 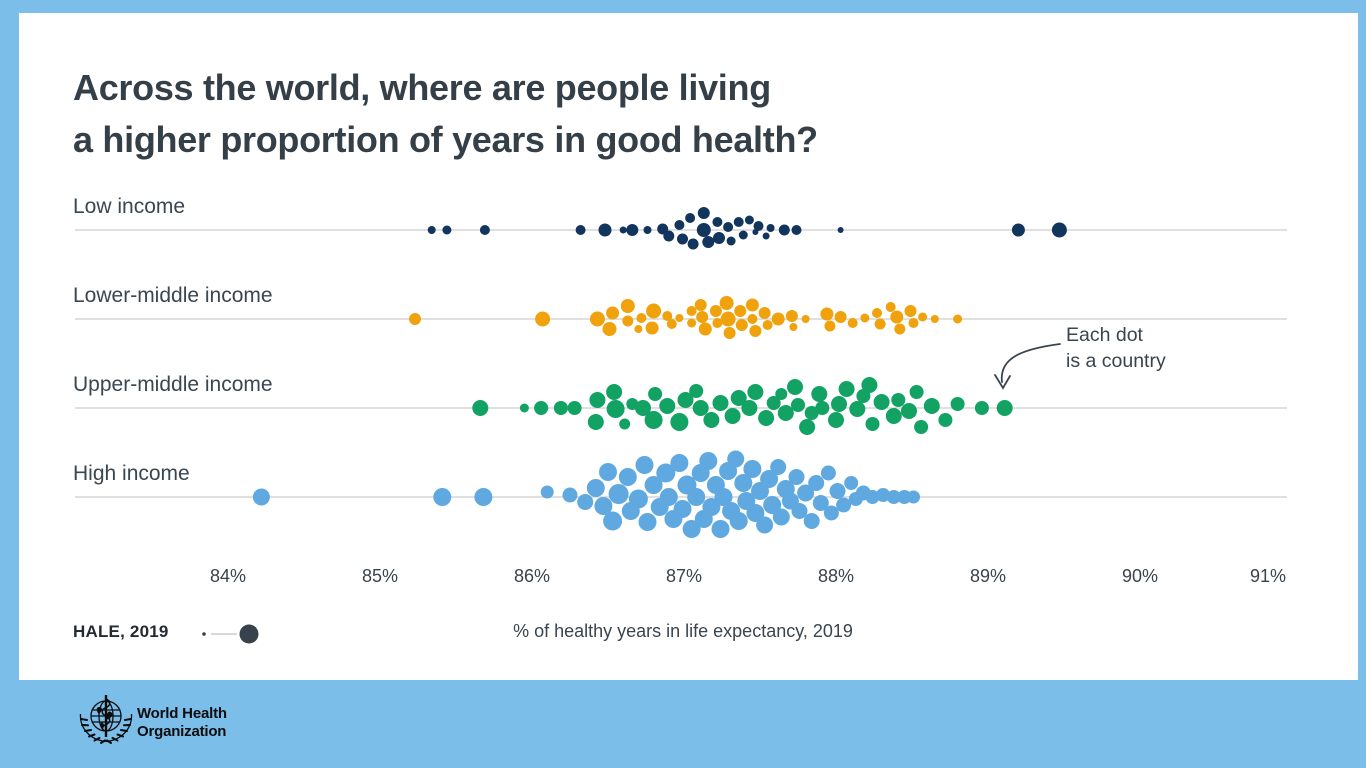 What do you see at coordinates (106, 719) in the screenshot?
I see `who-logo-icon` at bounding box center [106, 719].